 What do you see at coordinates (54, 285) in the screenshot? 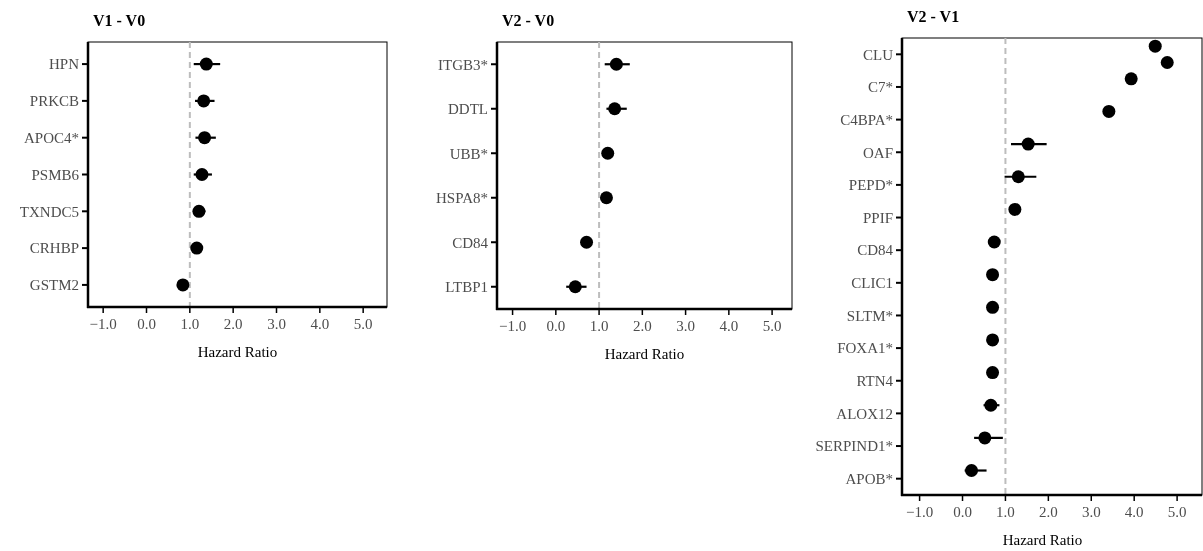
I see `y-tick-label: GSTM2` at bounding box center [54, 285].